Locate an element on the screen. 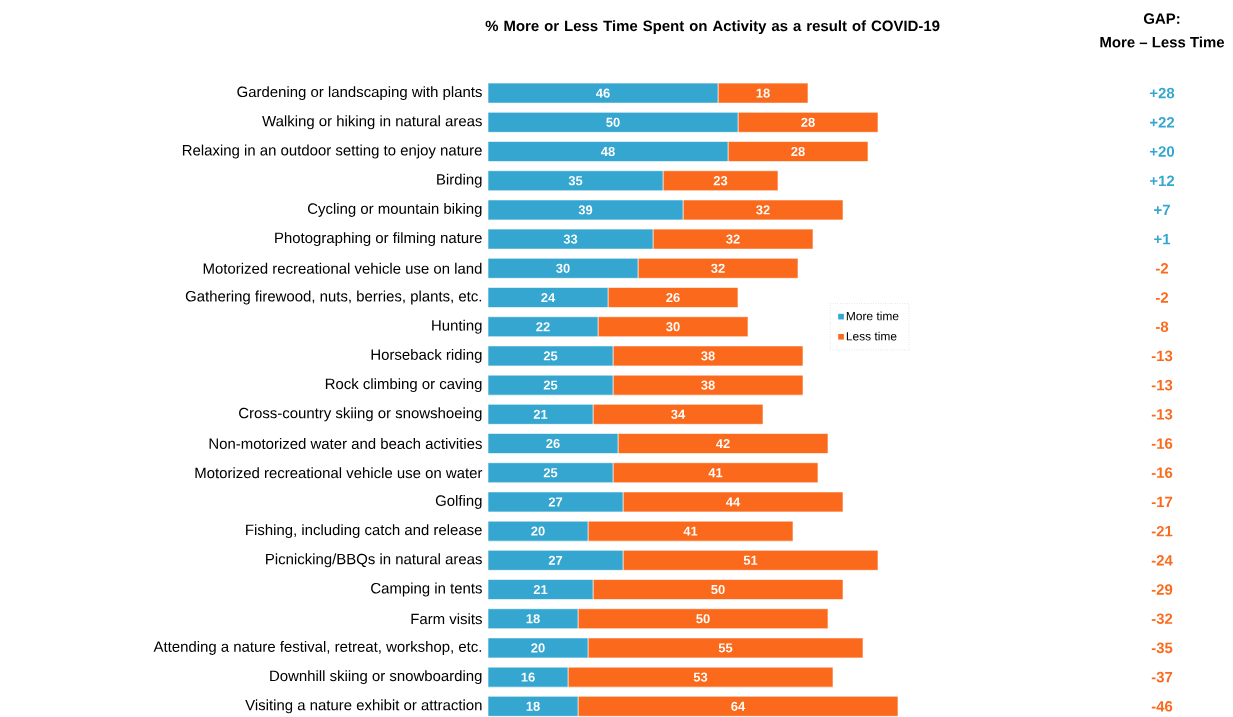  data-label: 44 is located at coordinates (733, 502).